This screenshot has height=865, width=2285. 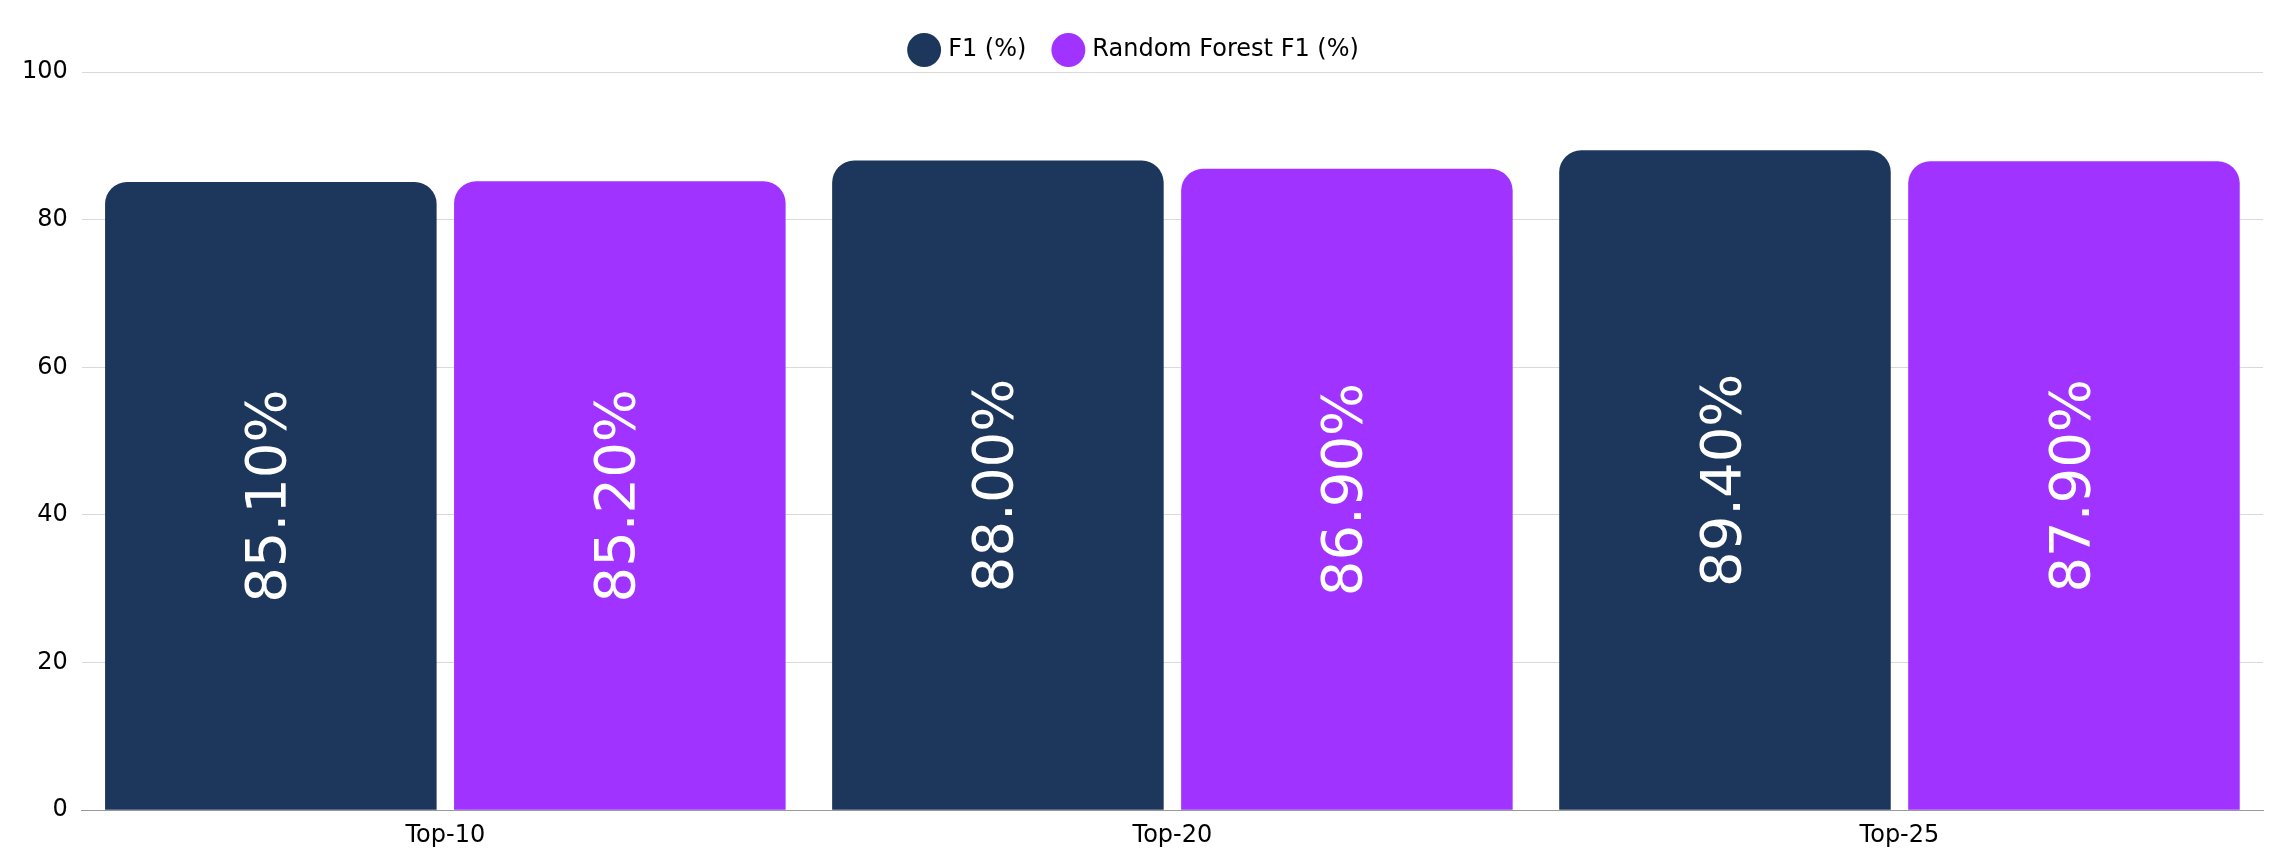 I want to click on data-label: 87.90%, so click(x=2069, y=486).